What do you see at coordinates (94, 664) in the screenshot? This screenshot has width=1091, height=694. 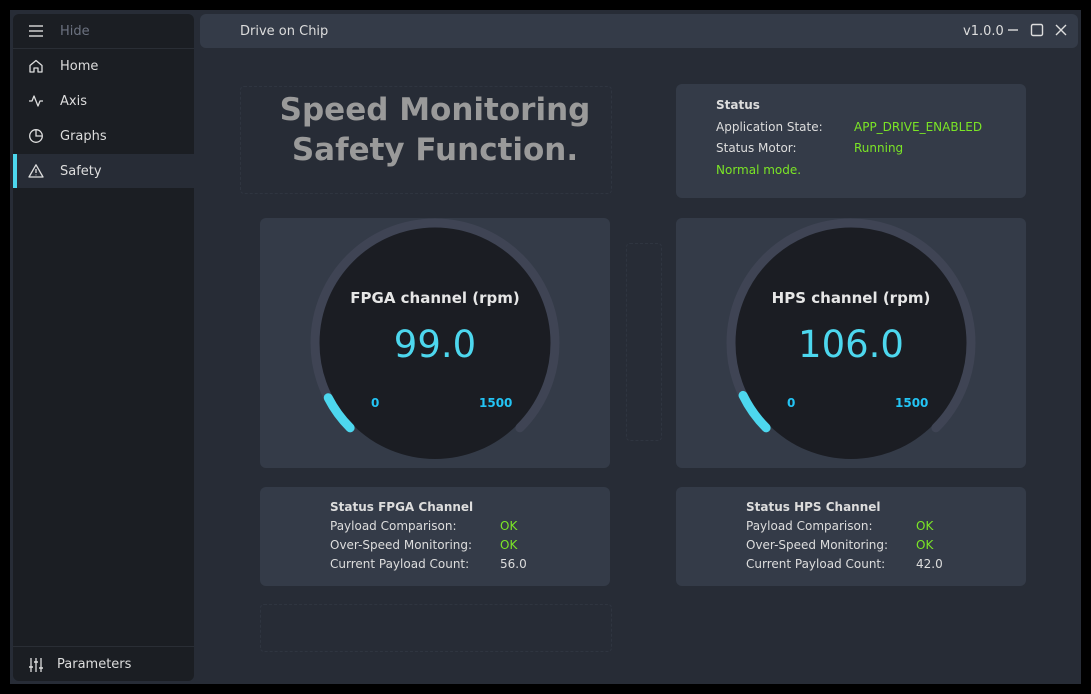 I see `parameters-label: Parameters` at bounding box center [94, 664].